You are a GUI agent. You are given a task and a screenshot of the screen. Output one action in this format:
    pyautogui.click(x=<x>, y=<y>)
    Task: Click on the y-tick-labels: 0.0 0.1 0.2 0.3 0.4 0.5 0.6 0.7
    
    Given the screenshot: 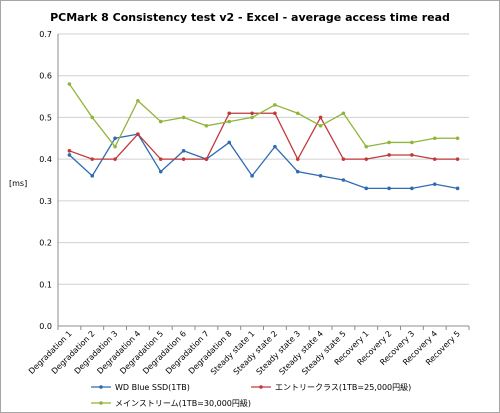 What is the action you would take?
    pyautogui.click(x=45, y=180)
    